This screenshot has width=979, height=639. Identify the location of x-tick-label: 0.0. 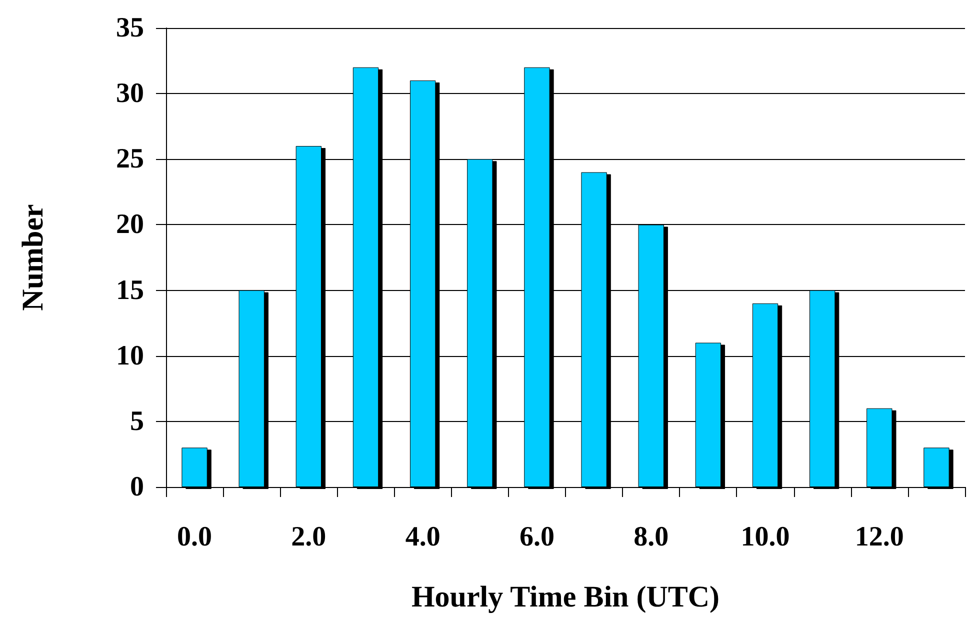
(194, 537).